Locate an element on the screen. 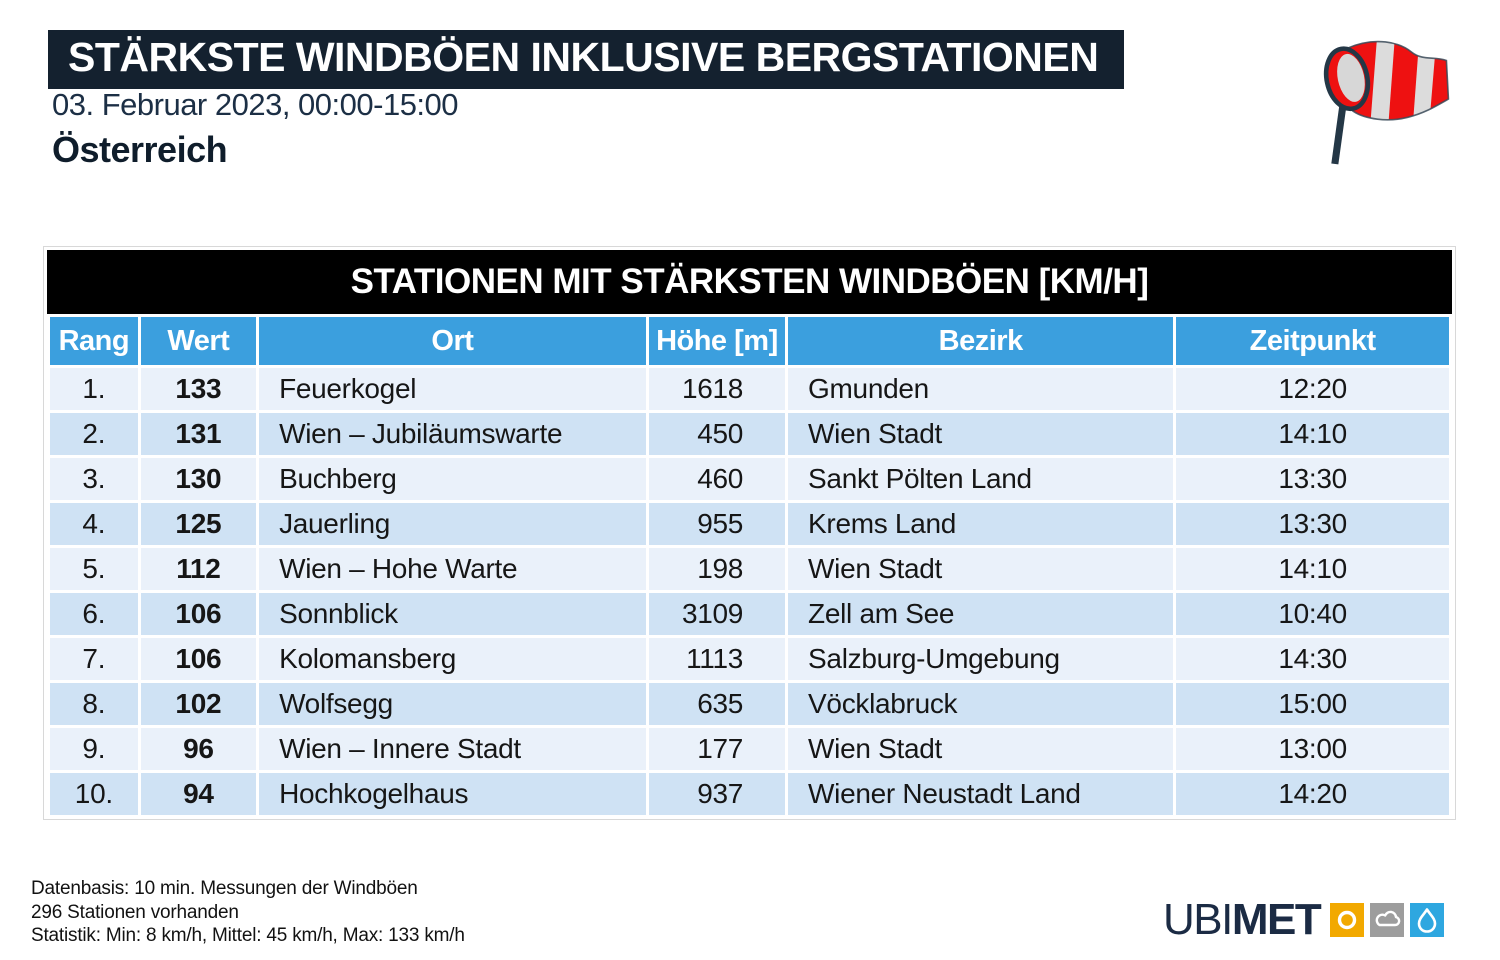  cell-hoehe: 450 is located at coordinates (717, 434).